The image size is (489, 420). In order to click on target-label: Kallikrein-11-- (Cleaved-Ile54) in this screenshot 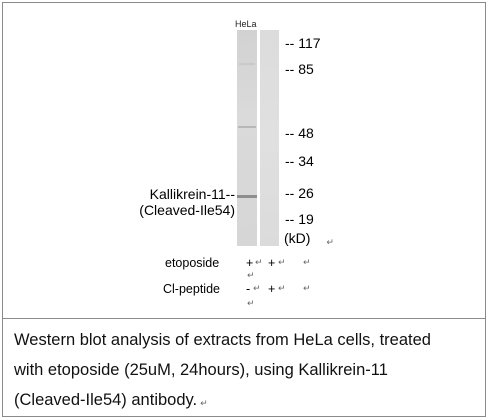, I will do `click(187, 202)`.